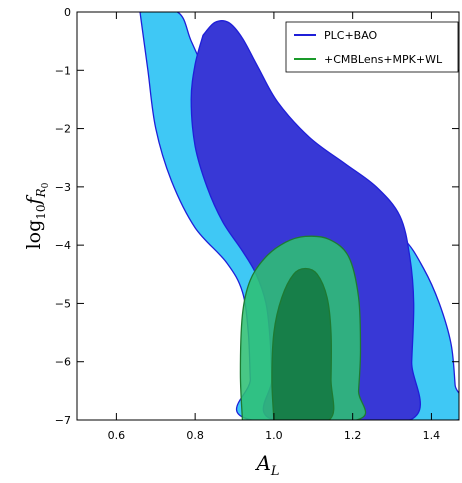 The width and height of the screenshot is (462, 483). Describe the element at coordinates (63, 129) in the screenshot. I see `y-tick-label: −2` at that location.